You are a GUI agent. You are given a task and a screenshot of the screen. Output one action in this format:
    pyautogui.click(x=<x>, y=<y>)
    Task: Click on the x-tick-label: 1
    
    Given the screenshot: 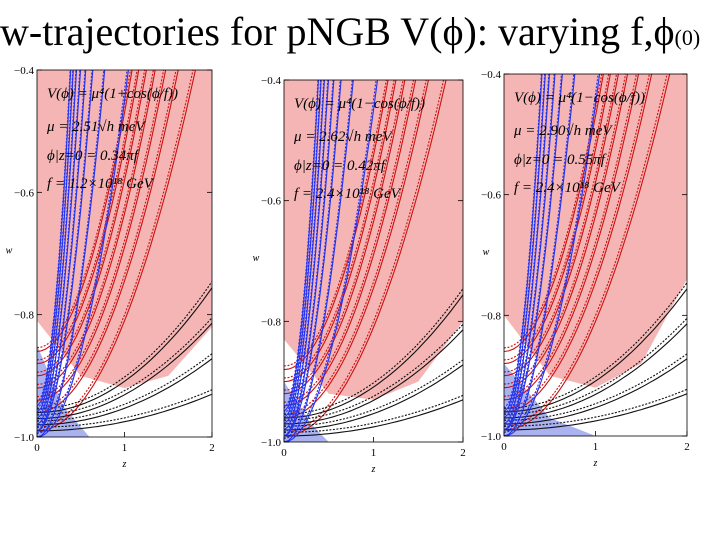 What is the action you would take?
    pyautogui.click(x=125, y=448)
    